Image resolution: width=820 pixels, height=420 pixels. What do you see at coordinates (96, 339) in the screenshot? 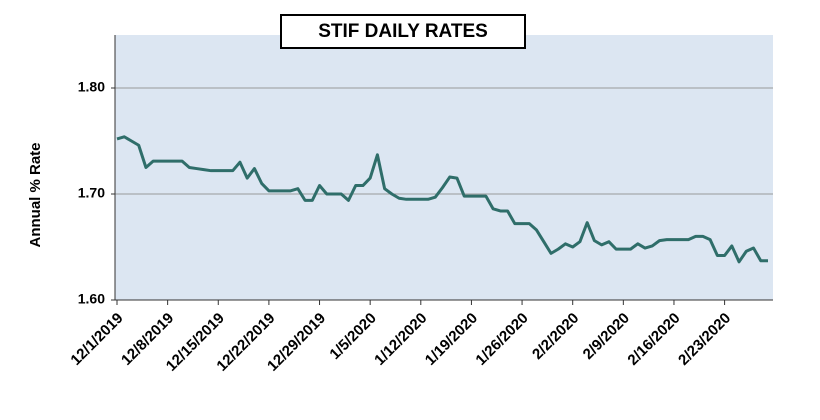
I see `x-tick-label: 12/1/2019` at bounding box center [96, 339].